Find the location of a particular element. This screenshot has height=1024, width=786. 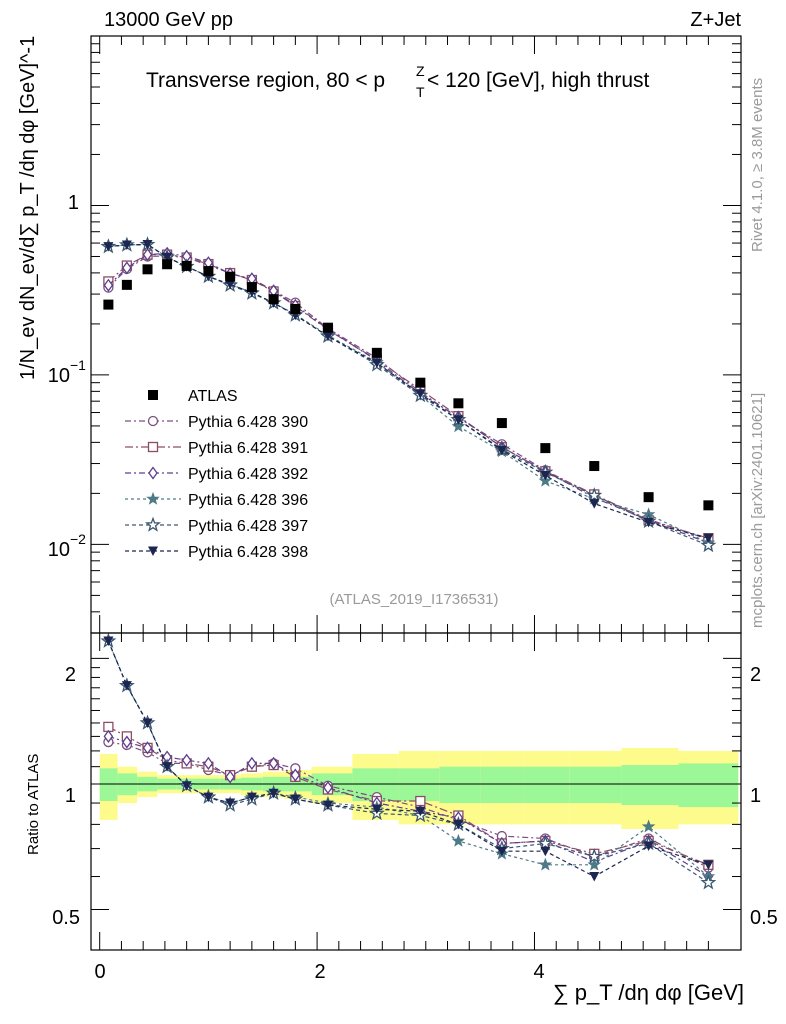

ratio-ytick-2-right: 2 is located at coordinates (755, 675).